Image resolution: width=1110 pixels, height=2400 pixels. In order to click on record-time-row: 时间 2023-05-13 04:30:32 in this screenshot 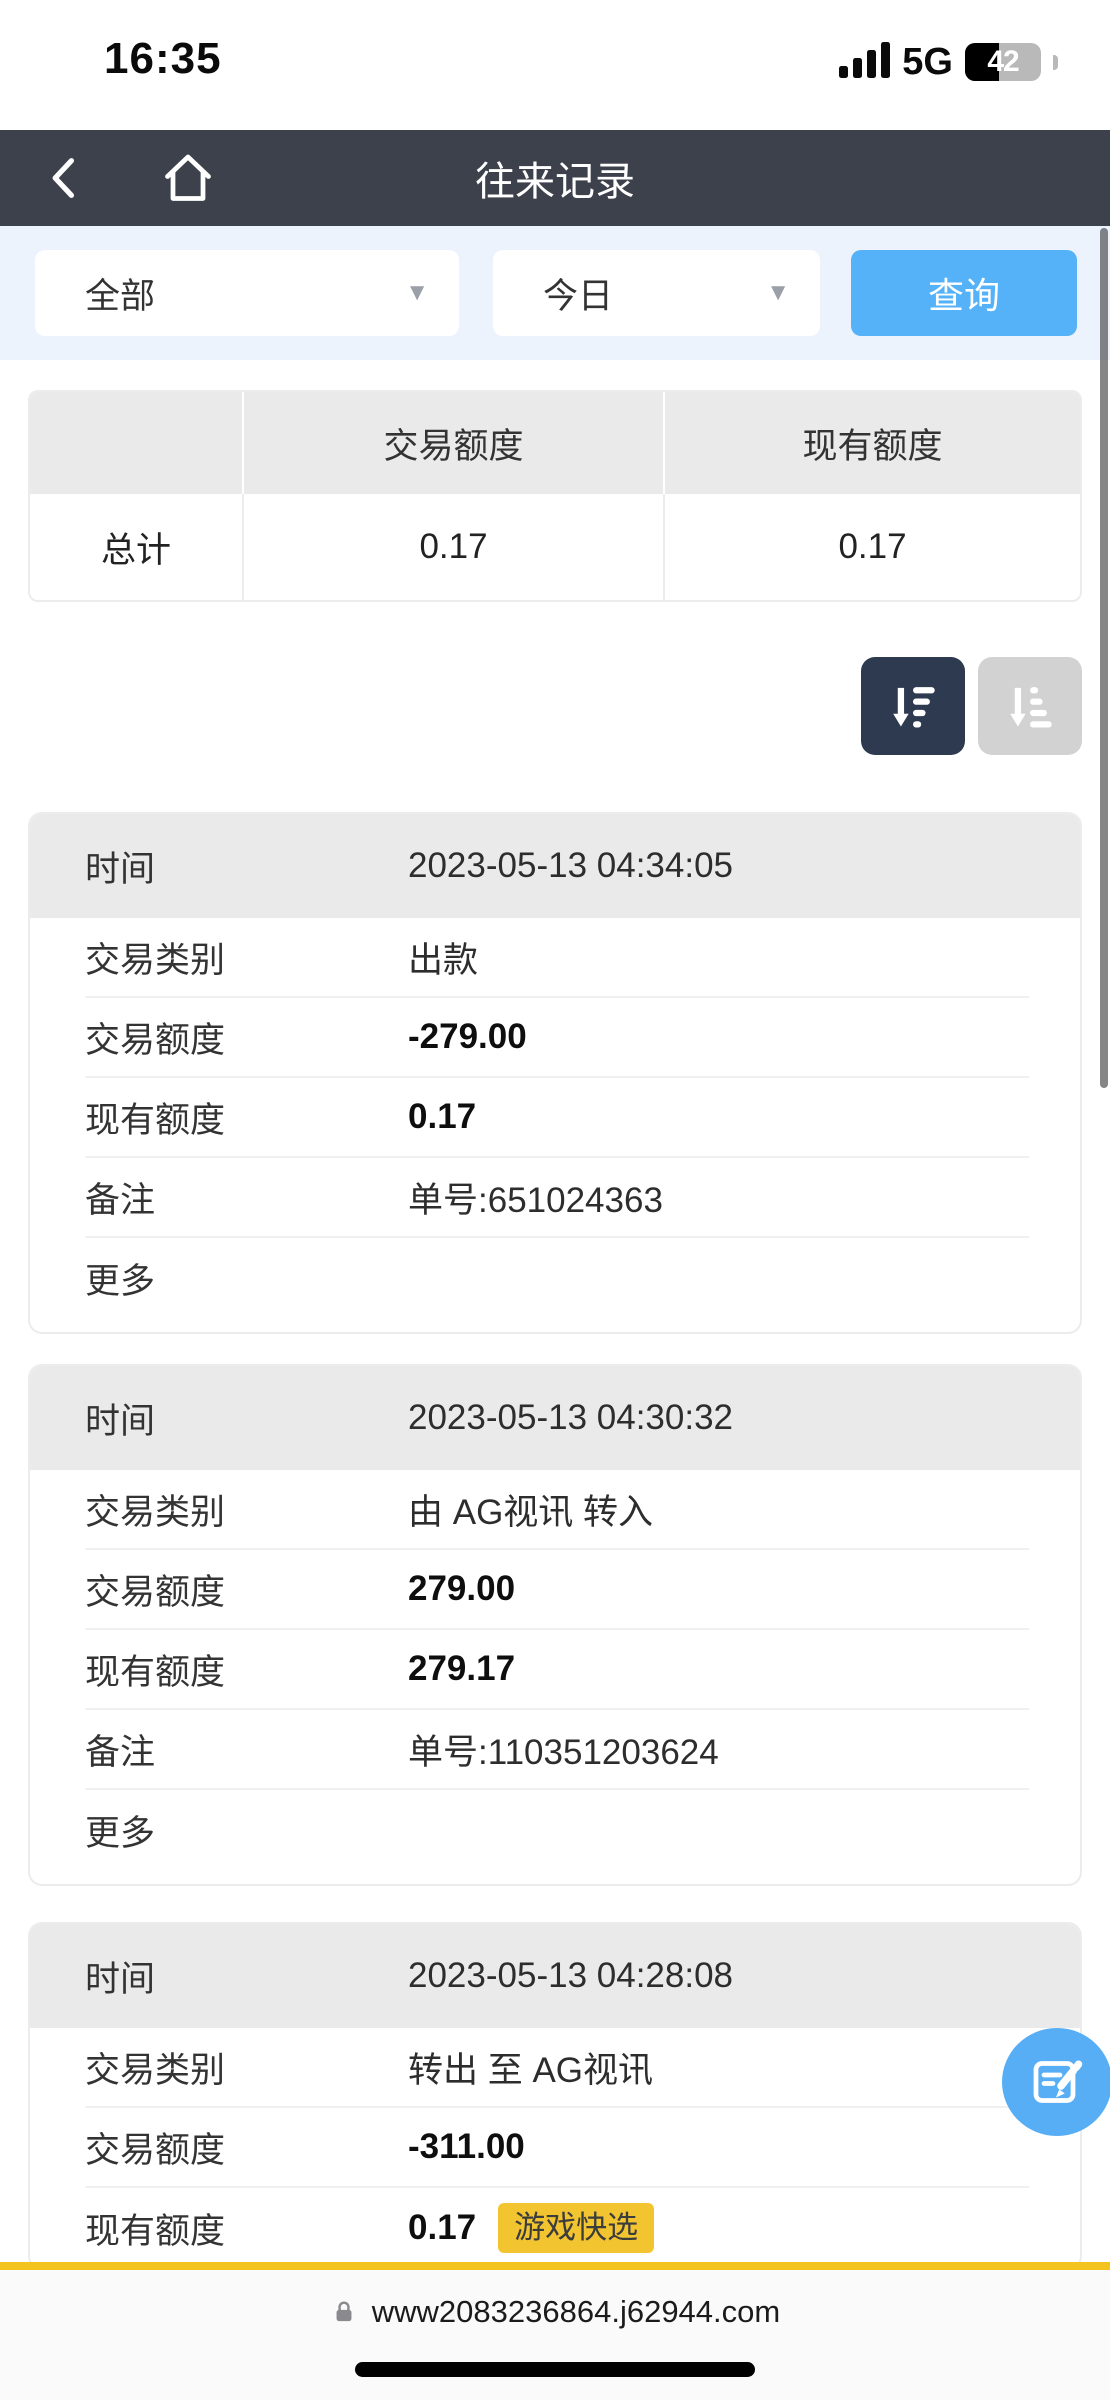, I will do `click(555, 1418)`.